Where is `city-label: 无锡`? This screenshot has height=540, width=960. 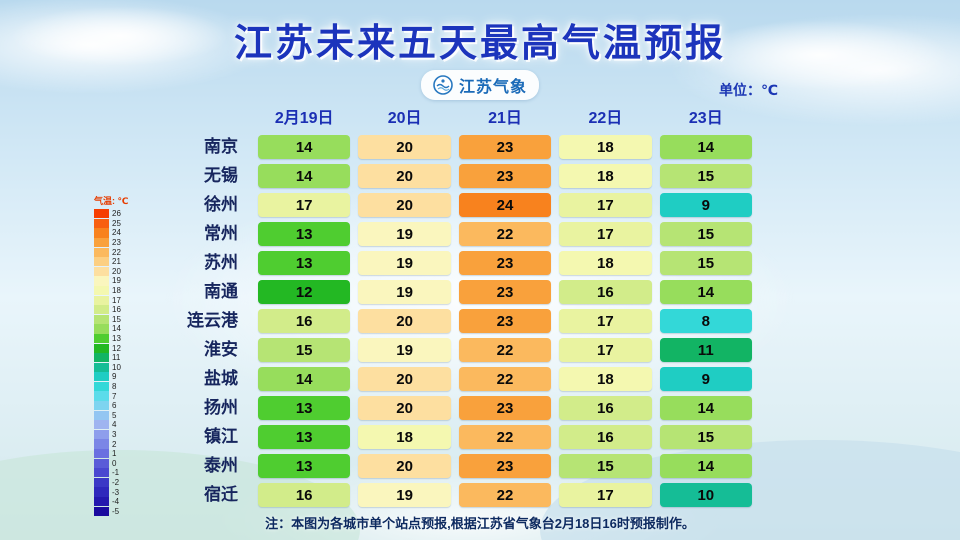 city-label: 无锡 is located at coordinates (221, 175).